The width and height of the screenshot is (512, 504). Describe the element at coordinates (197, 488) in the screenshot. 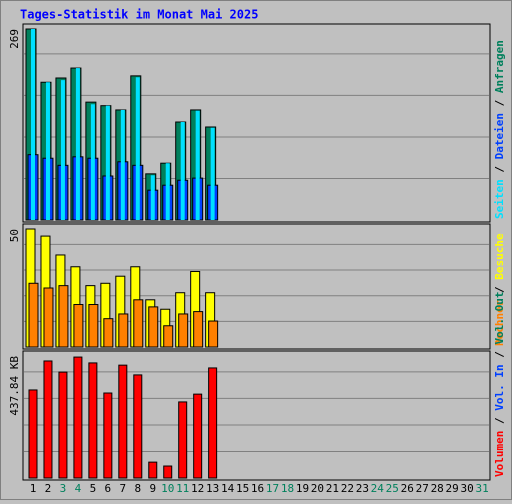

I see `x-tick-label: 12` at that location.